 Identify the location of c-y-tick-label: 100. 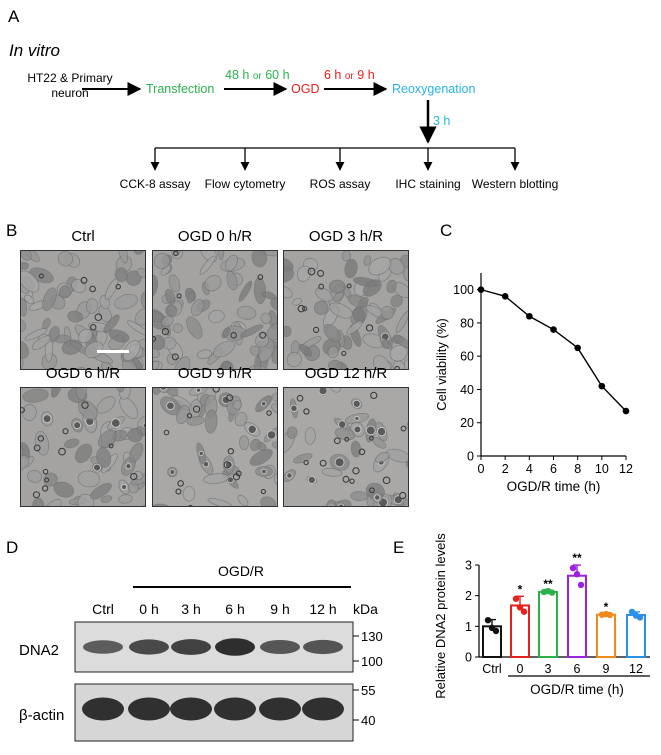
(463, 290).